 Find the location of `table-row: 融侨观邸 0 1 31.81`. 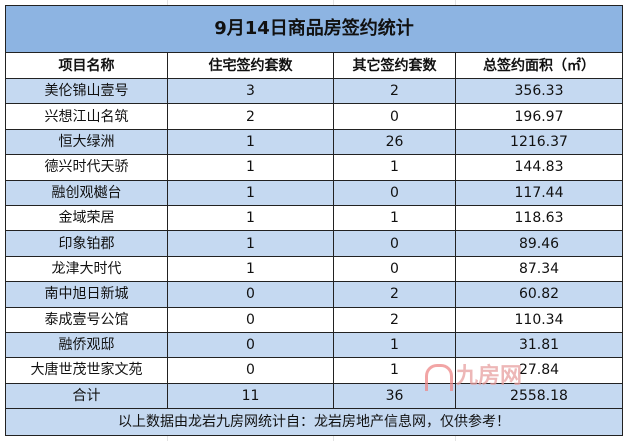

table-row: 融侨观邸 0 1 31.81 is located at coordinates (314, 345).